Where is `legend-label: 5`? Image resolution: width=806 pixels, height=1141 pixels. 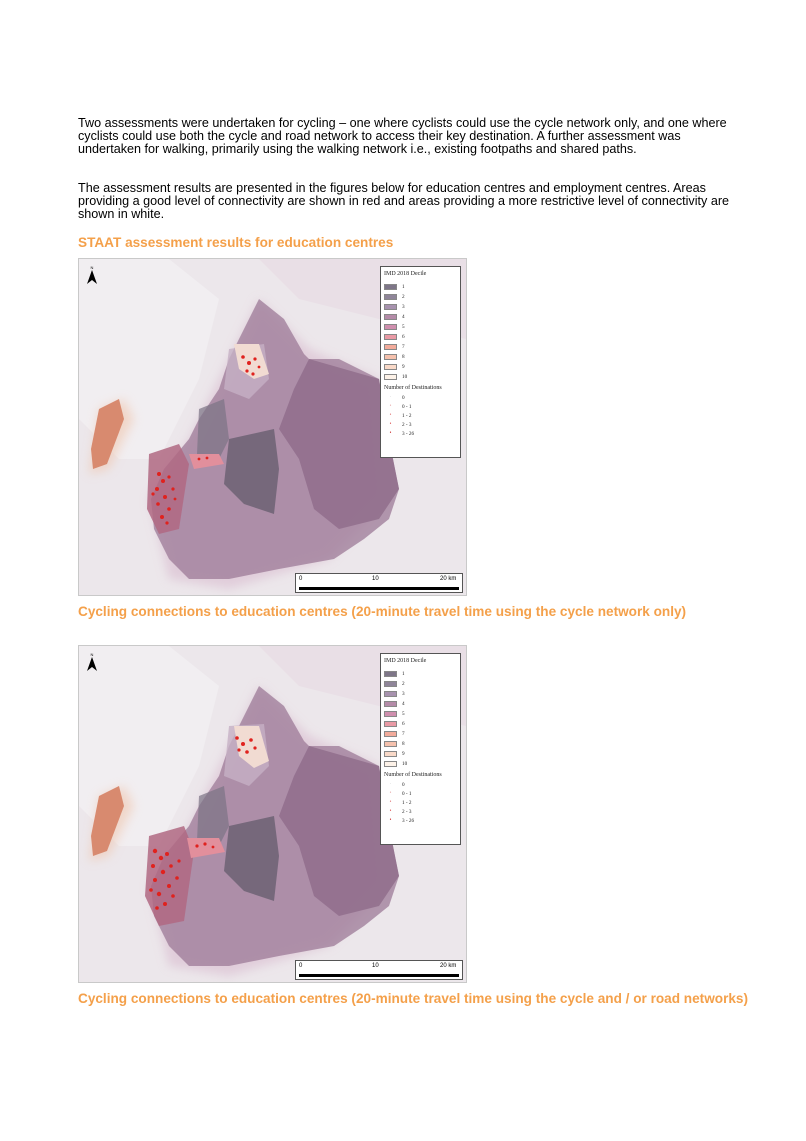 legend-label: 5 is located at coordinates (403, 327).